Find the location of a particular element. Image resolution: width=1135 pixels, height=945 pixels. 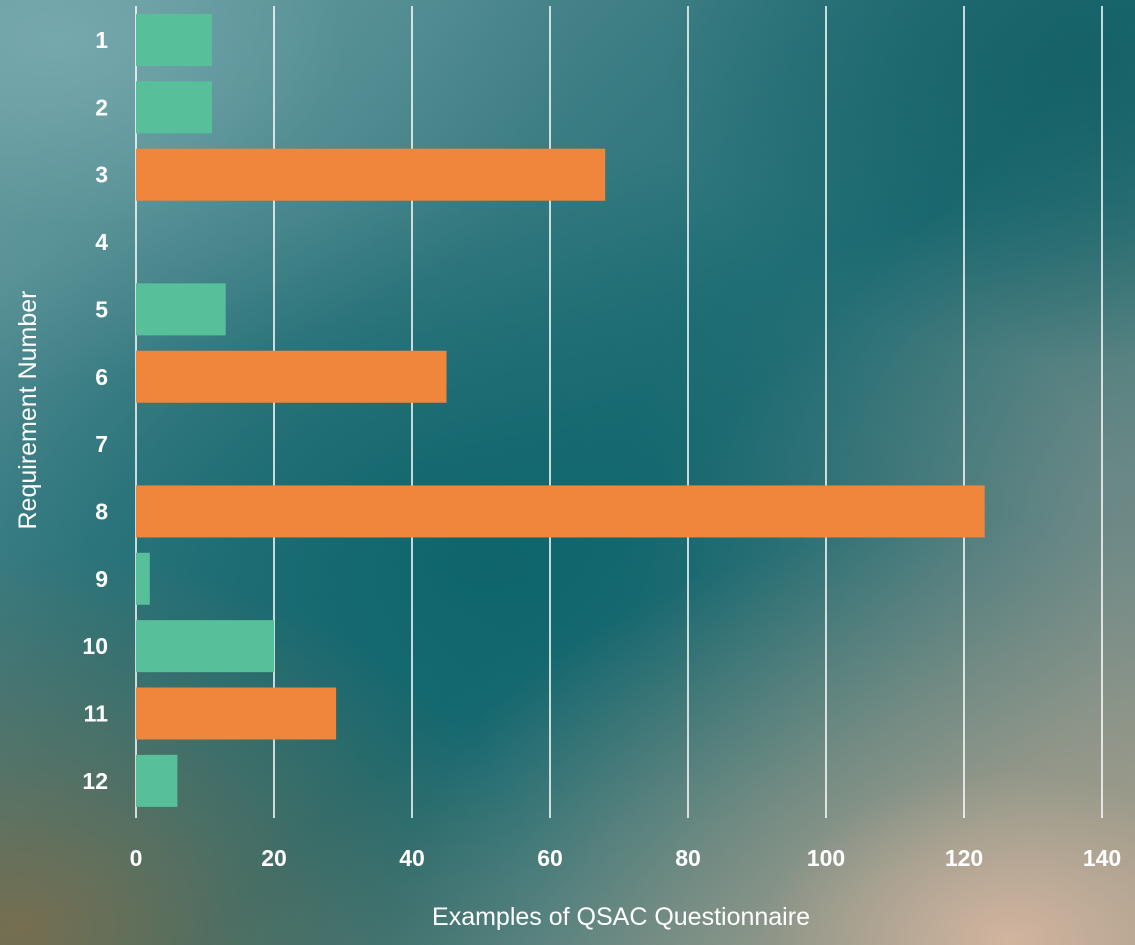

x-tick-label: 120 is located at coordinates (964, 858).